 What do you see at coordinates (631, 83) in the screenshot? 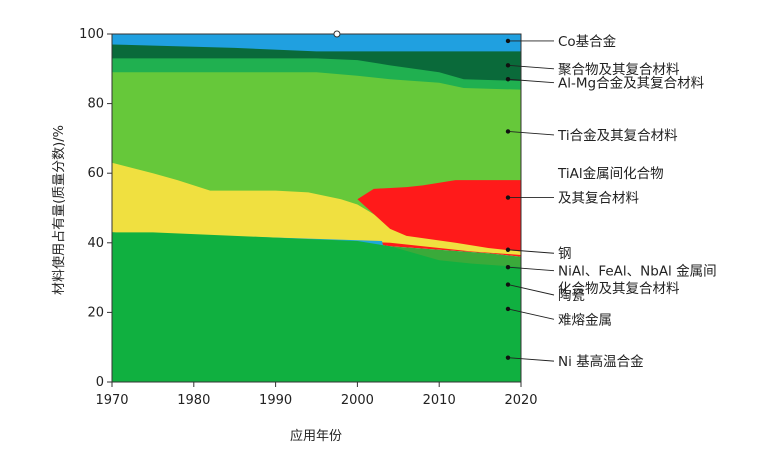
I see `series-label-al-mg合金及其复合材料: Al-Mg合金及其复合材料` at bounding box center [631, 83].